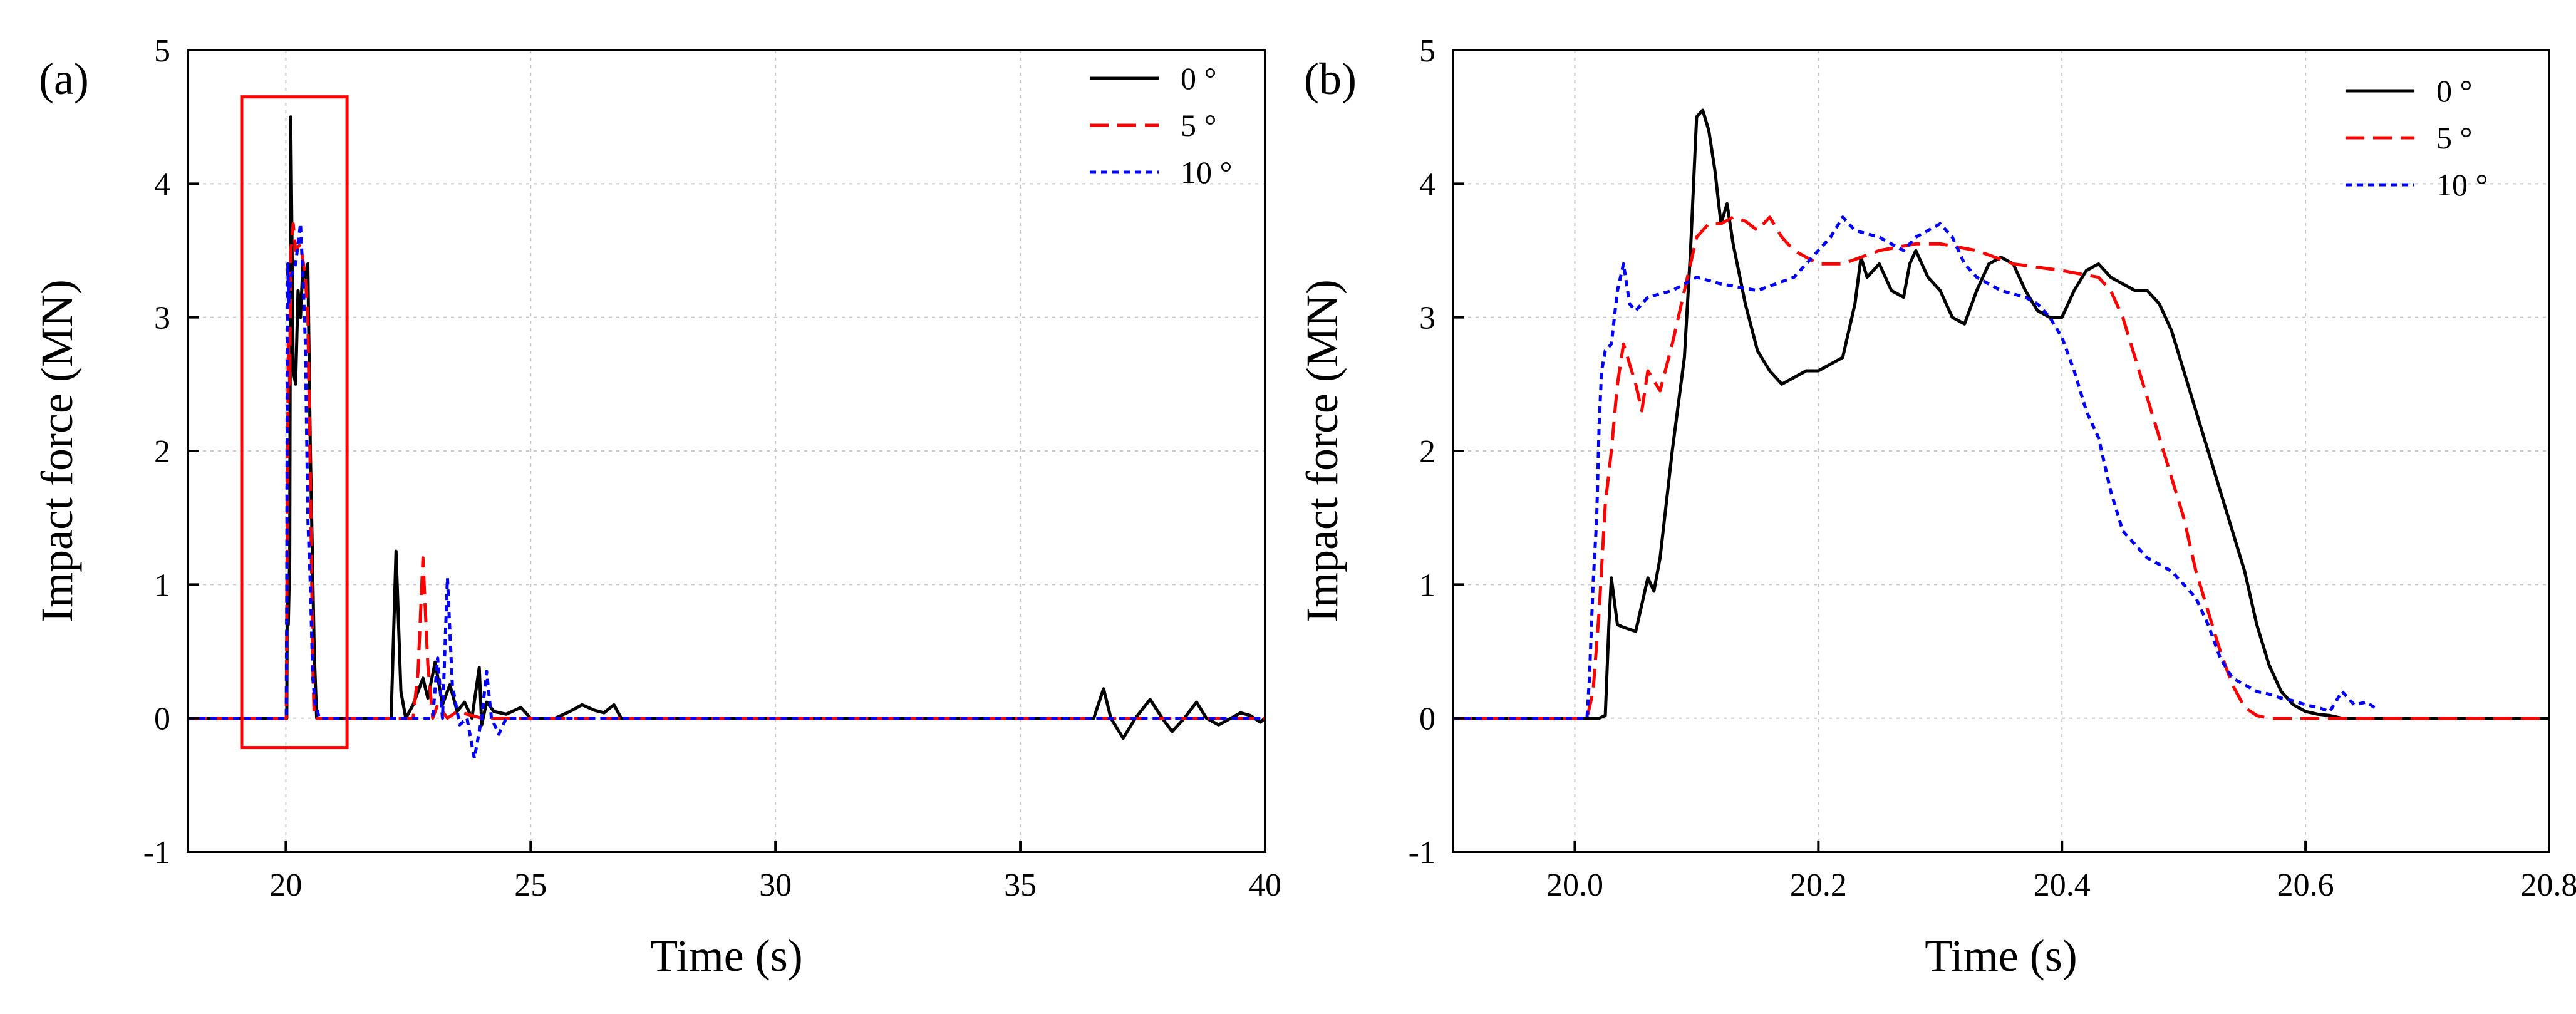  I want to click on x-tick-label: 20.2, so click(1818, 885).